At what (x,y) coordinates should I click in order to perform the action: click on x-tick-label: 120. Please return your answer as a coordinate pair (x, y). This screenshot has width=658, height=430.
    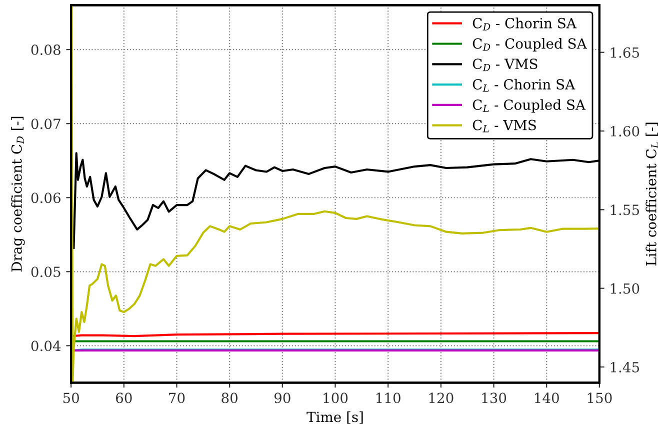
    Looking at the image, I should click on (441, 398).